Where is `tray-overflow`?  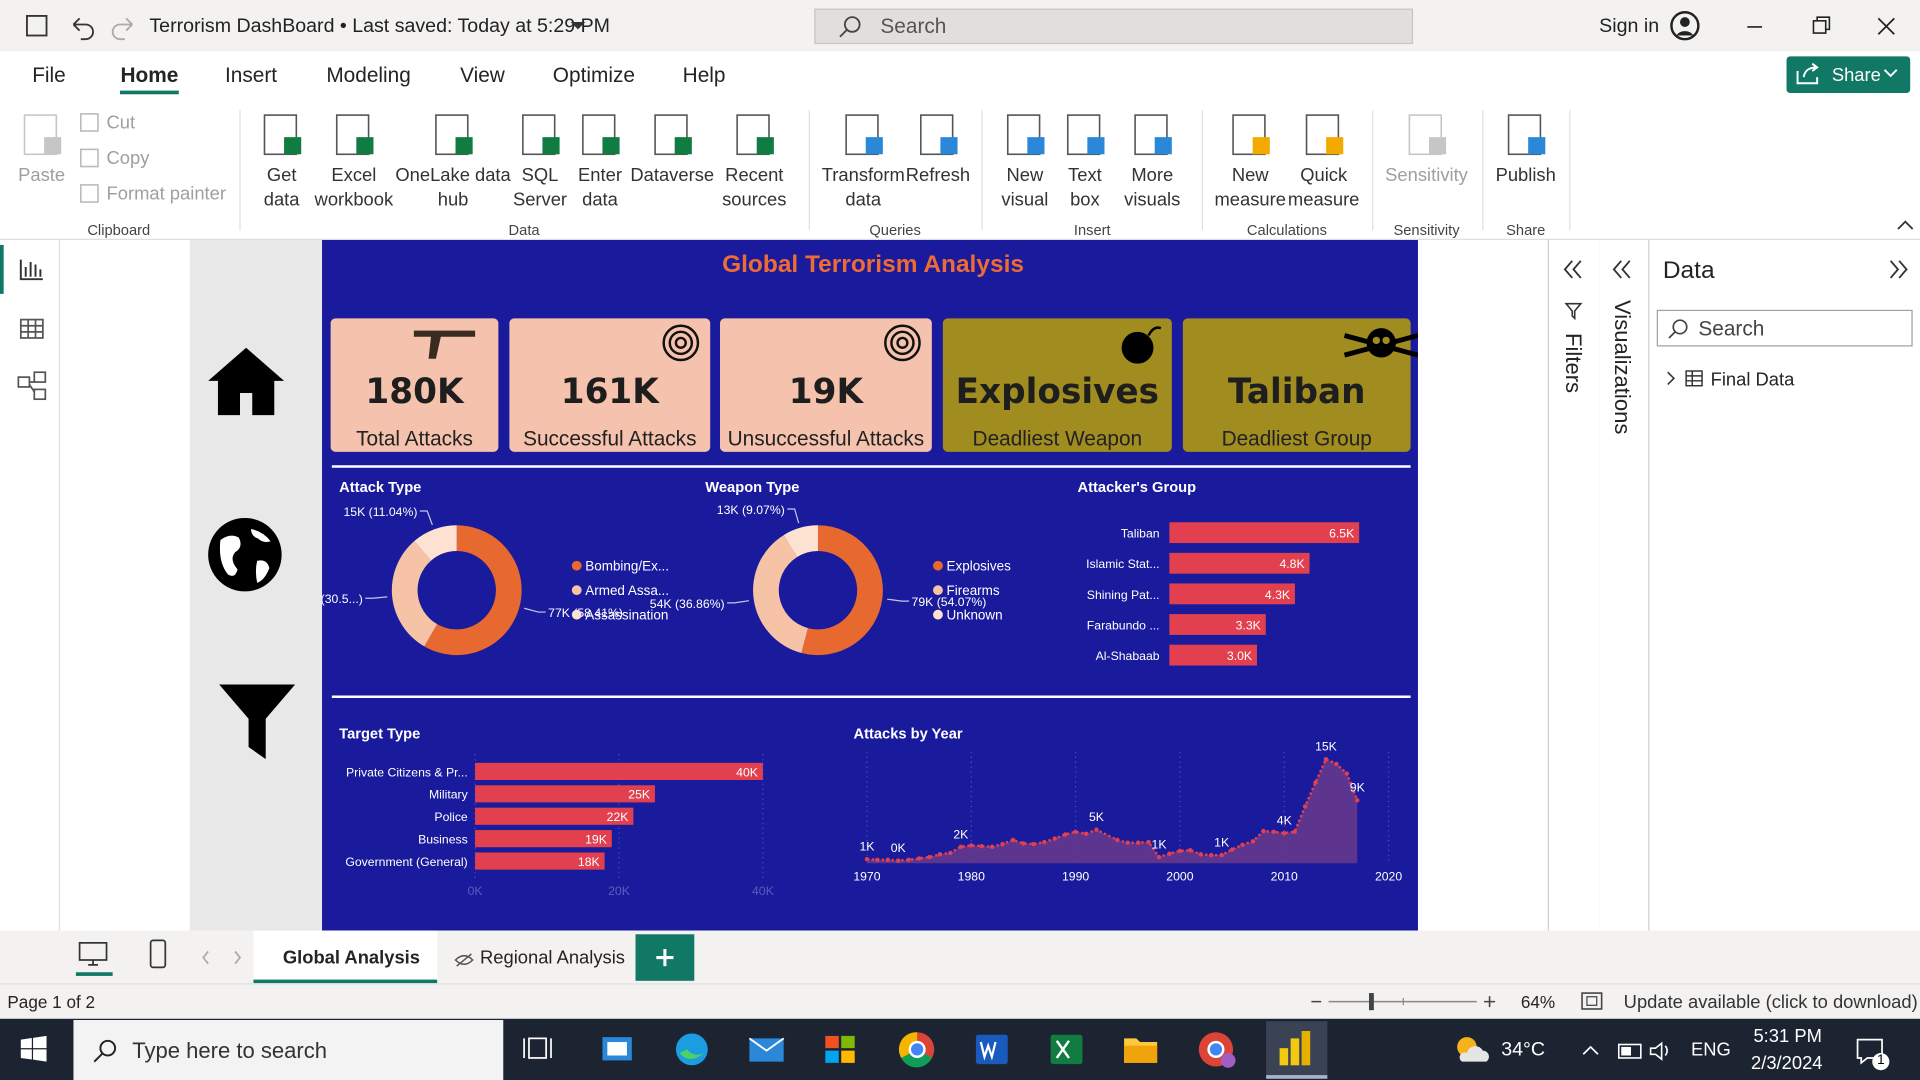
tray-overflow is located at coordinates (1590, 1050).